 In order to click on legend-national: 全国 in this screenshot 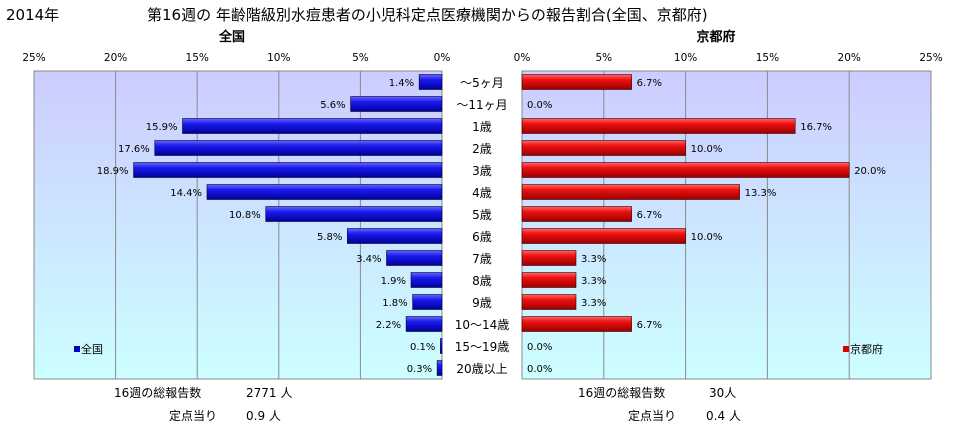, I will do `click(88, 349)`.